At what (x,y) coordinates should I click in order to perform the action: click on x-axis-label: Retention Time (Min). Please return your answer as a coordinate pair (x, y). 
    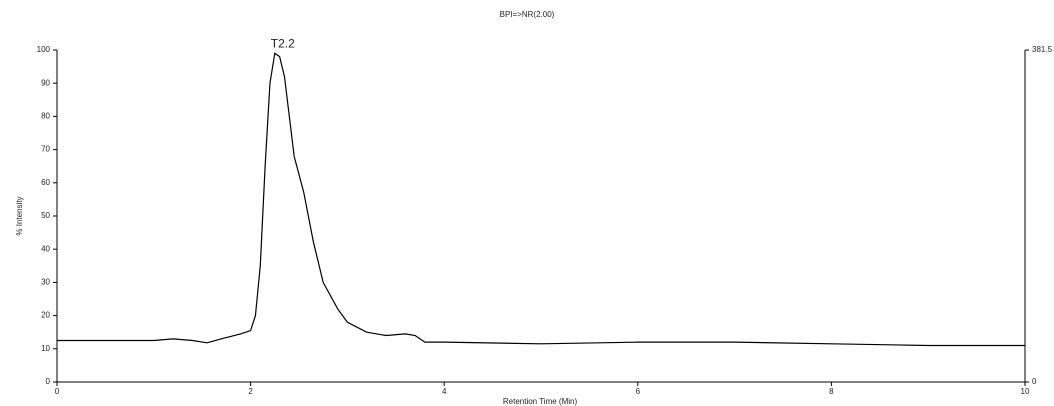
    Looking at the image, I should click on (540, 401).